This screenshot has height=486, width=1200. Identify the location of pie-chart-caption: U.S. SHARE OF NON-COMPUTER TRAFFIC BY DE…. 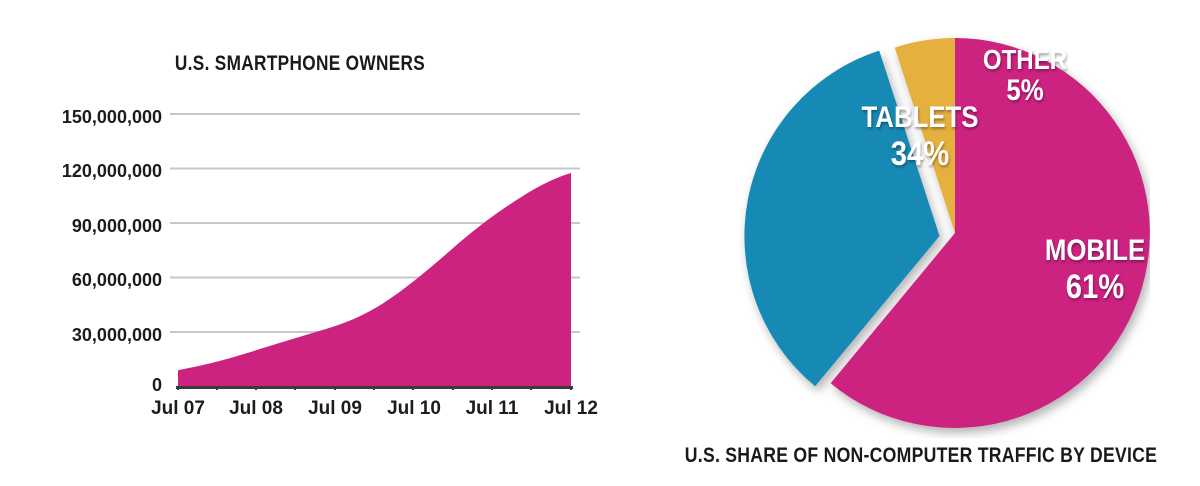
(921, 455).